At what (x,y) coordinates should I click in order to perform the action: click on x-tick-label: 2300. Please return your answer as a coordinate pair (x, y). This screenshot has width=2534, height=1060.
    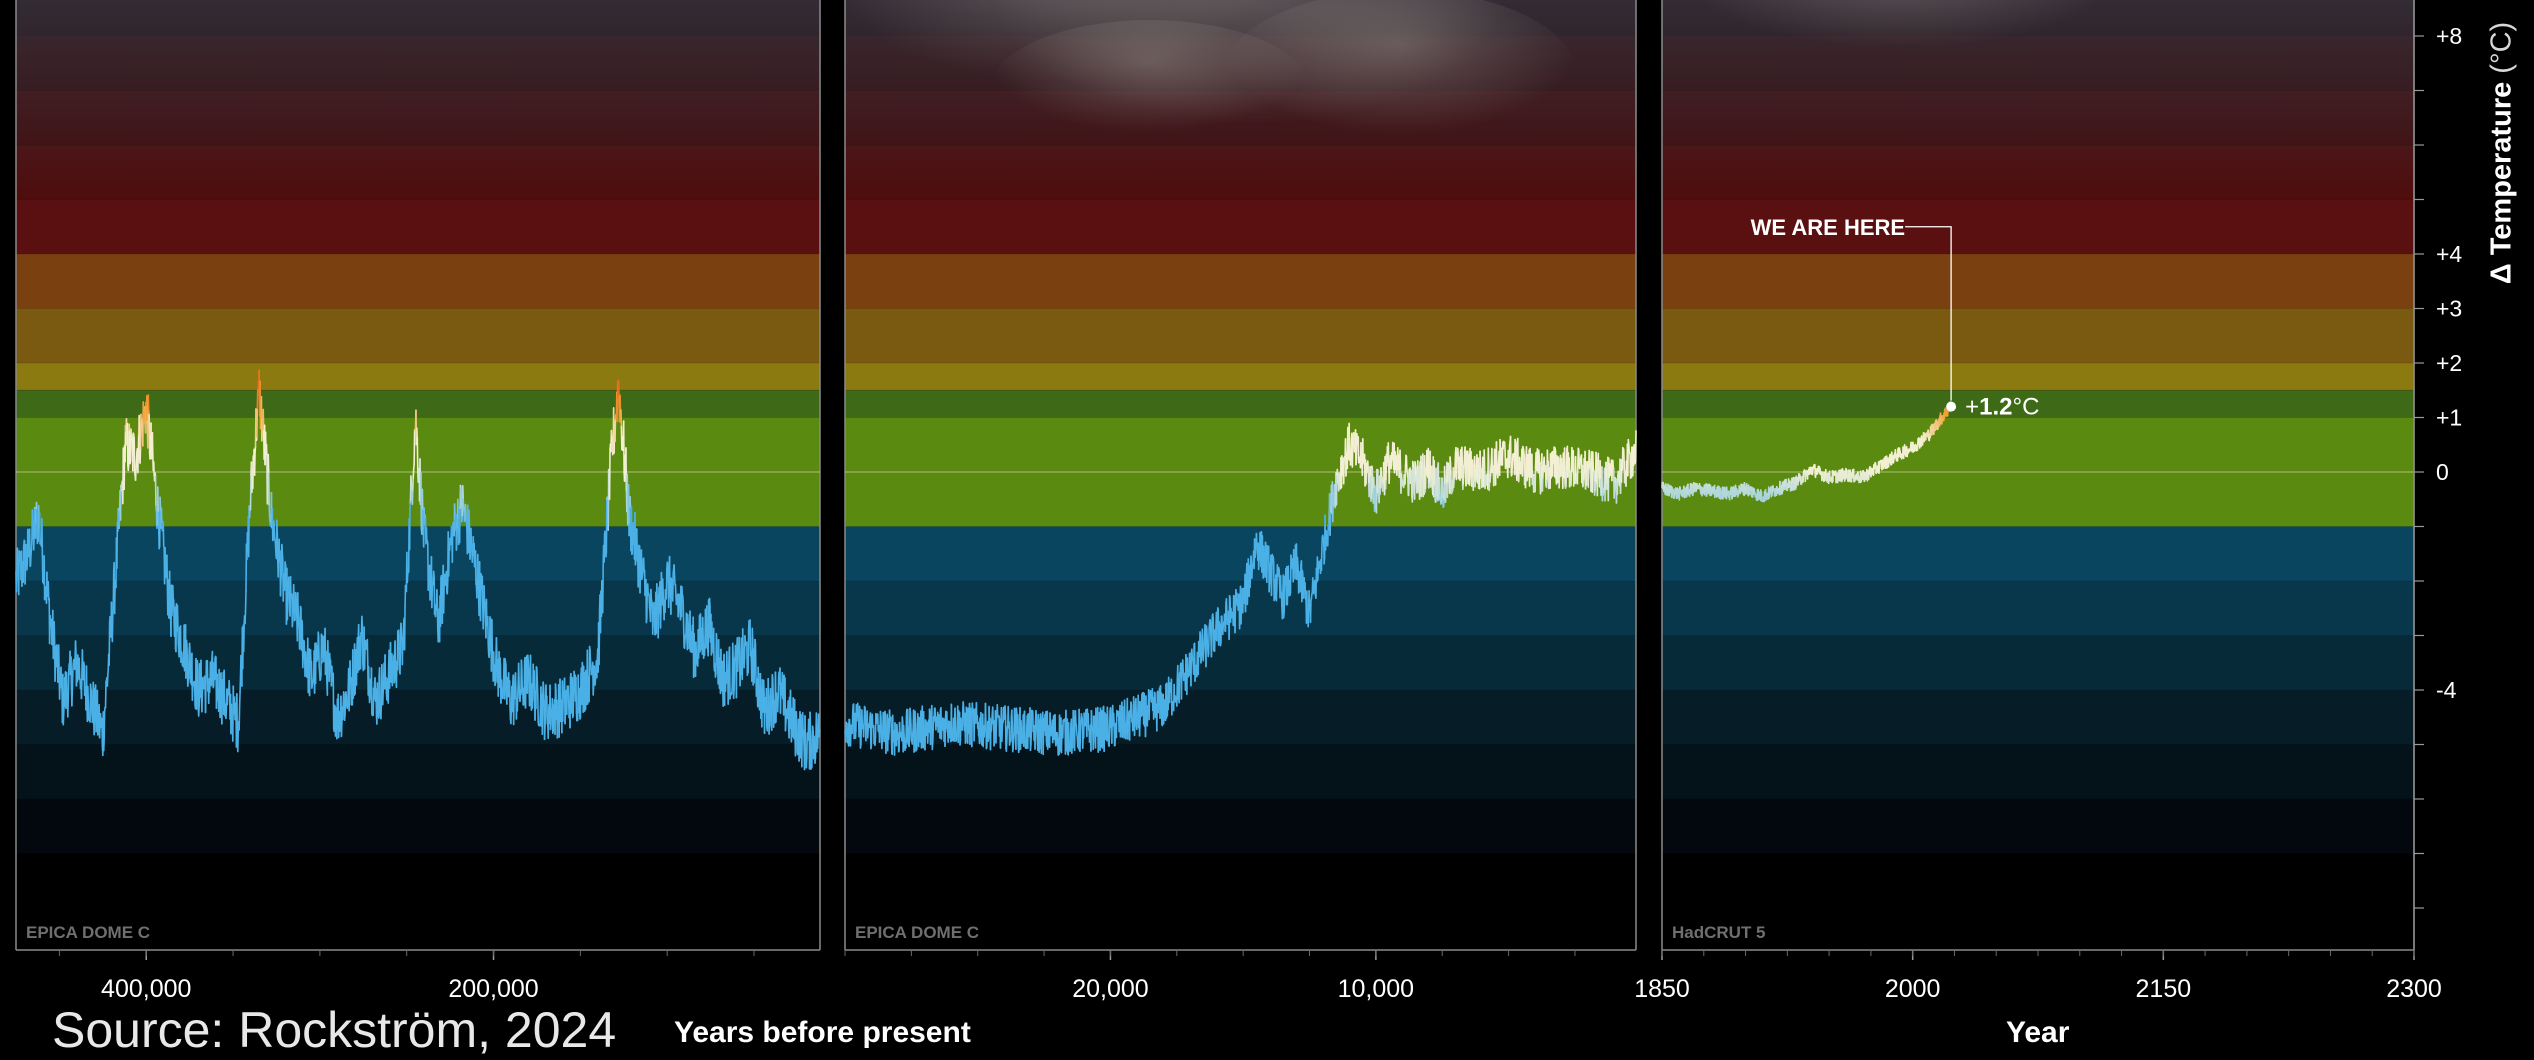
    Looking at the image, I should click on (2414, 989).